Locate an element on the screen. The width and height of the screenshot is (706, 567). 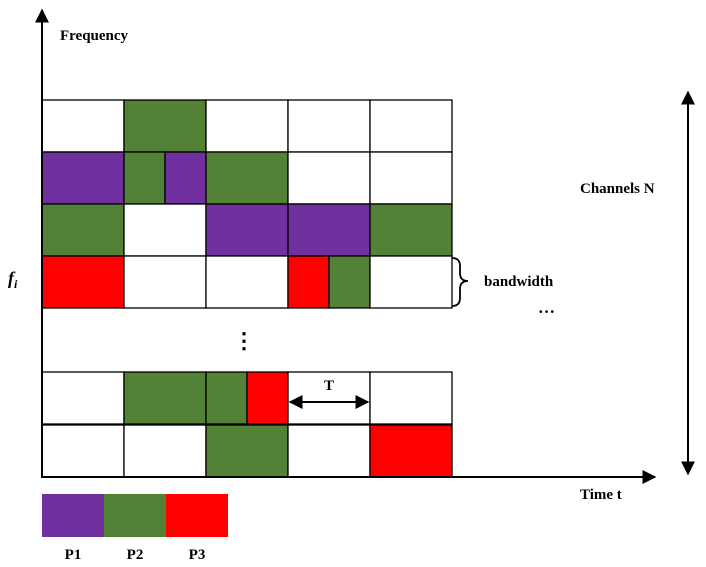
lower-cell-r1-c3-s2 is located at coordinates (267, 398).